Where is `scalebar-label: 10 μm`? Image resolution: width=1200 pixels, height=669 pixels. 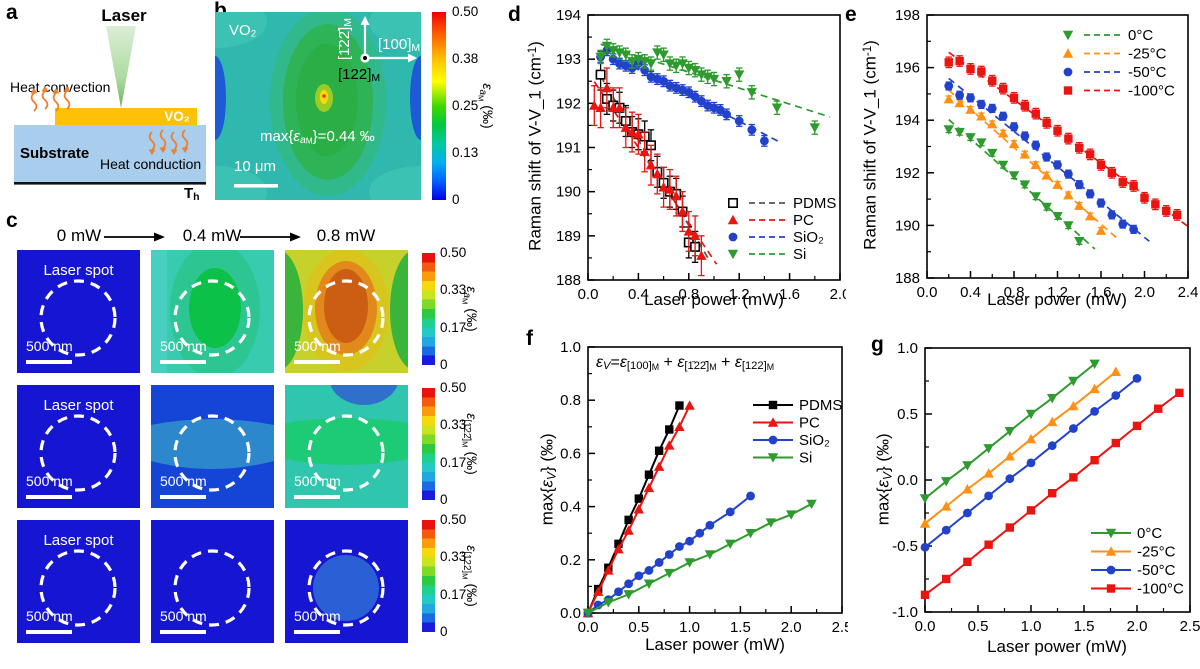
scalebar-label: 10 μm is located at coordinates (255, 166).